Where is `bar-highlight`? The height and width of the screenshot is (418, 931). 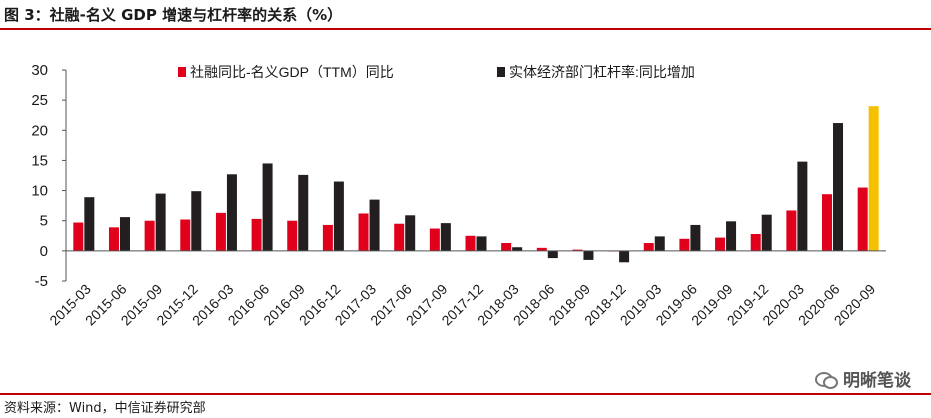 bar-highlight is located at coordinates (873, 178).